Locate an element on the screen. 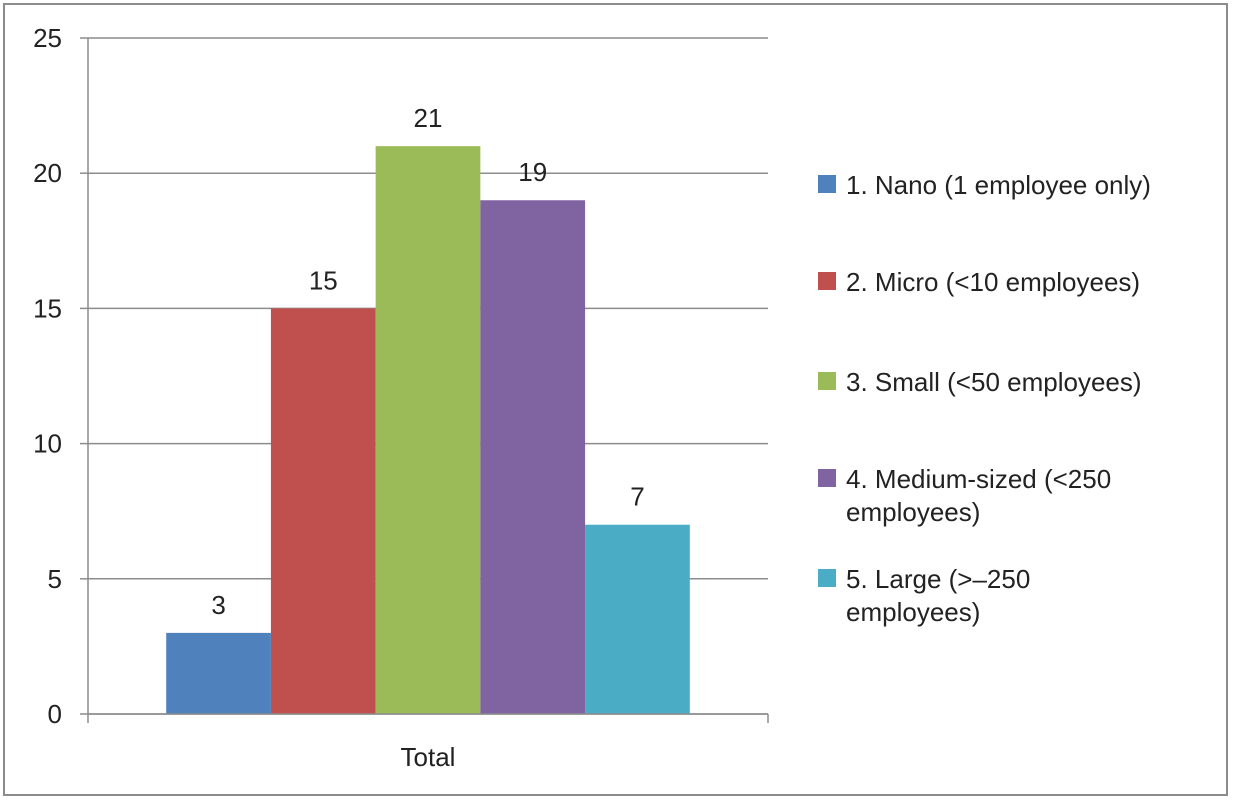 Image resolution: width=1233 pixels, height=800 pixels. y-tick-label: 5 is located at coordinates (55, 579).